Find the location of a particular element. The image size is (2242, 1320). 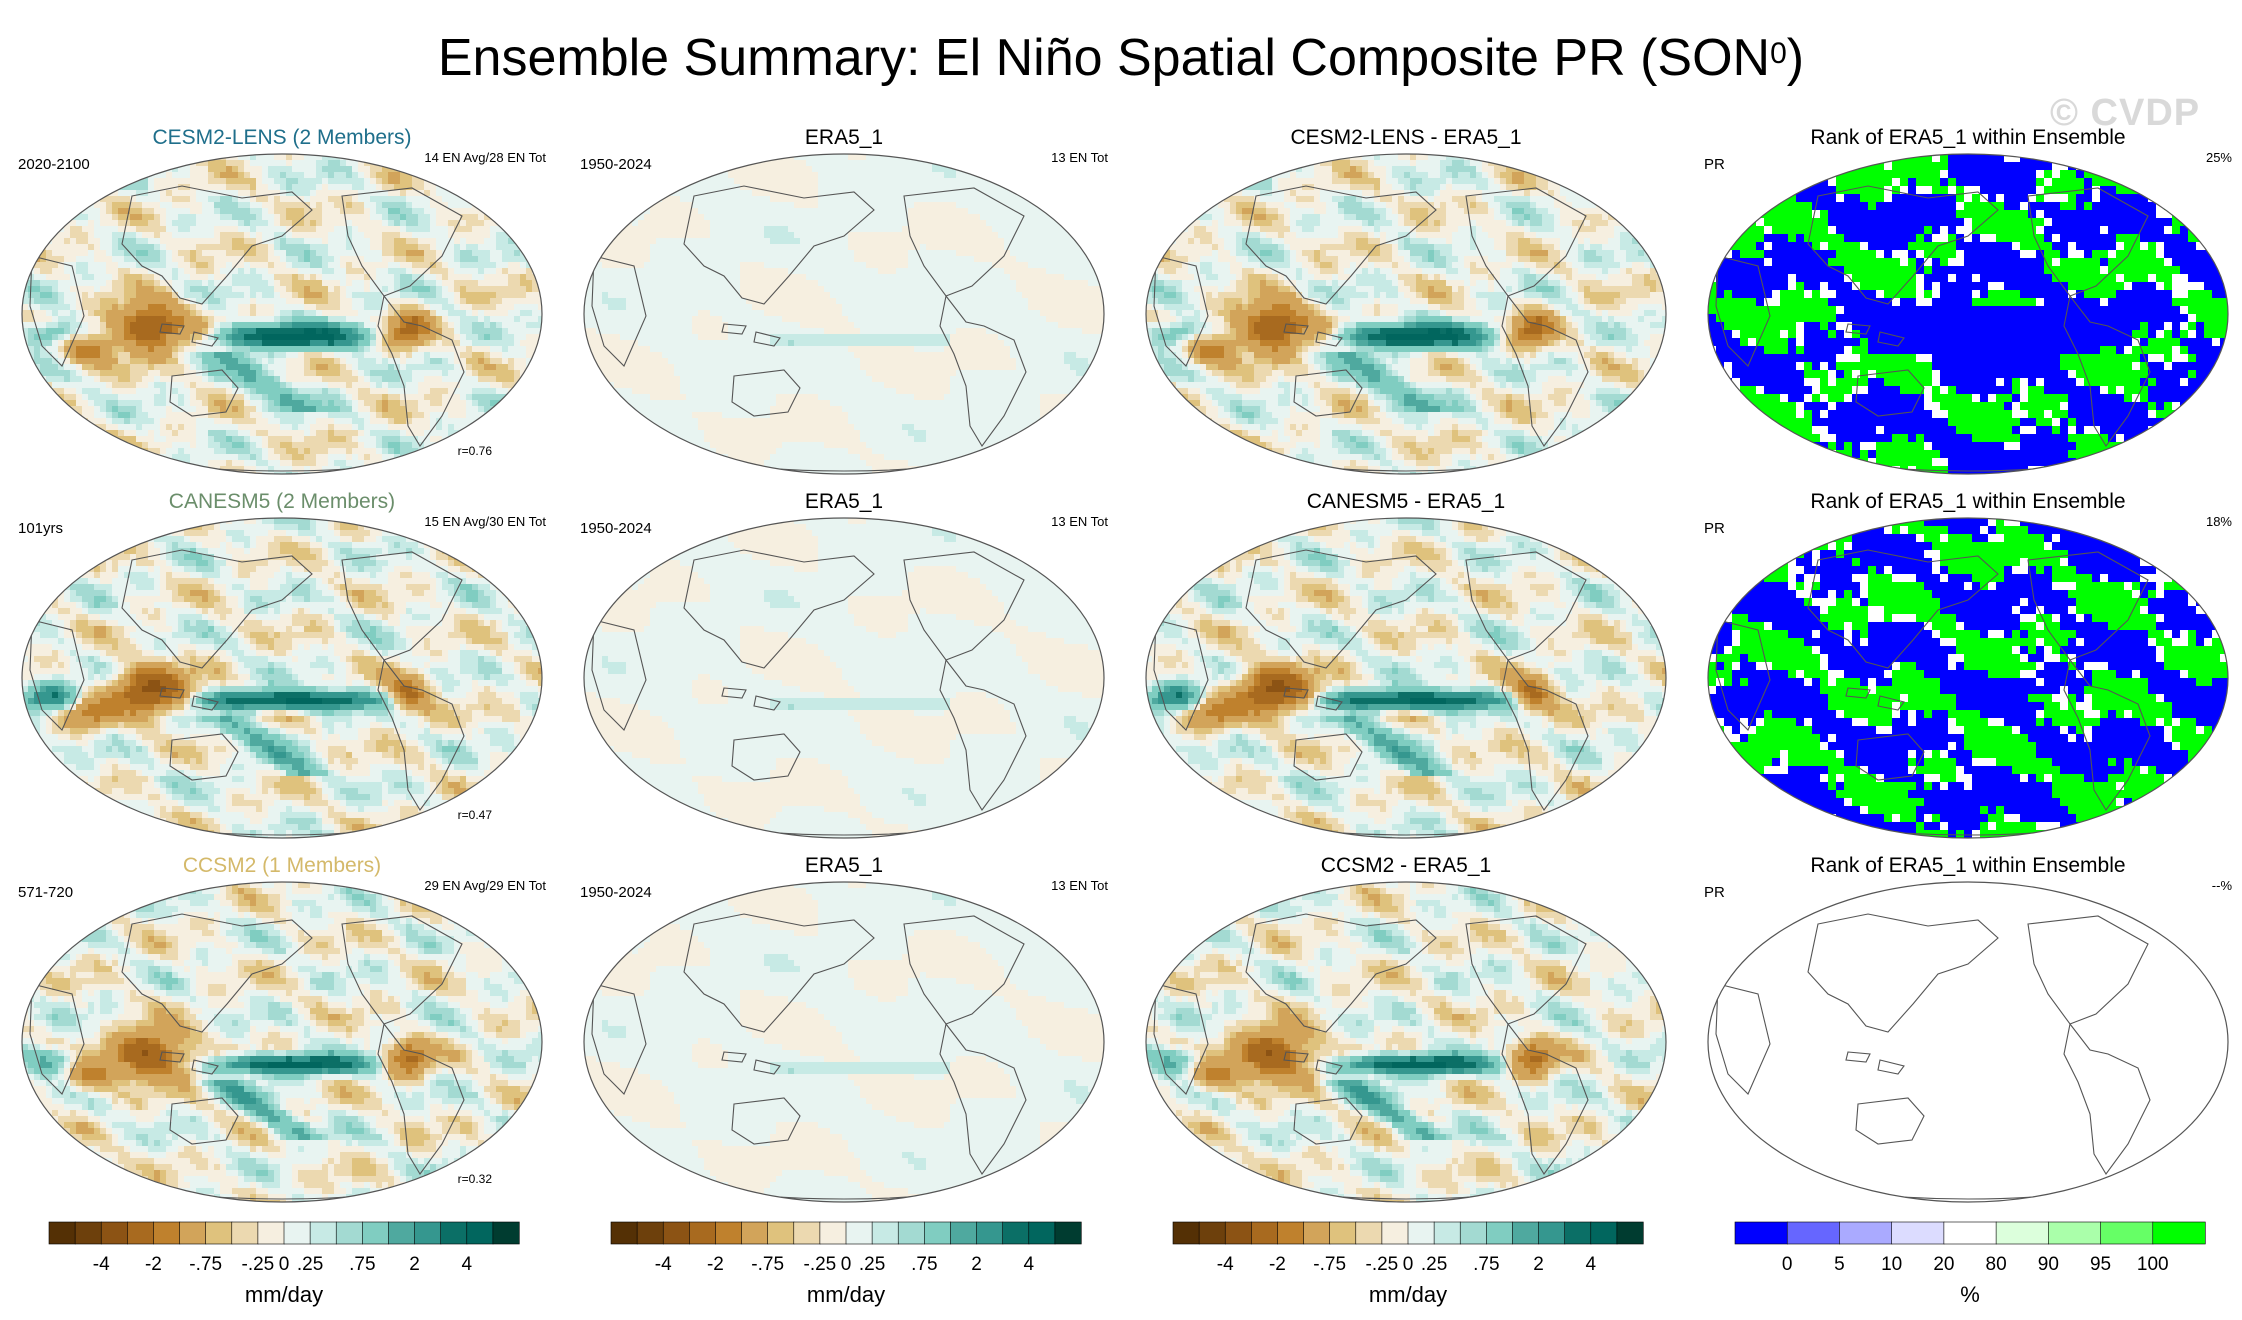

panel-diff-row1: CANESM5 - ERA5_1 is located at coordinates (1406, 670).